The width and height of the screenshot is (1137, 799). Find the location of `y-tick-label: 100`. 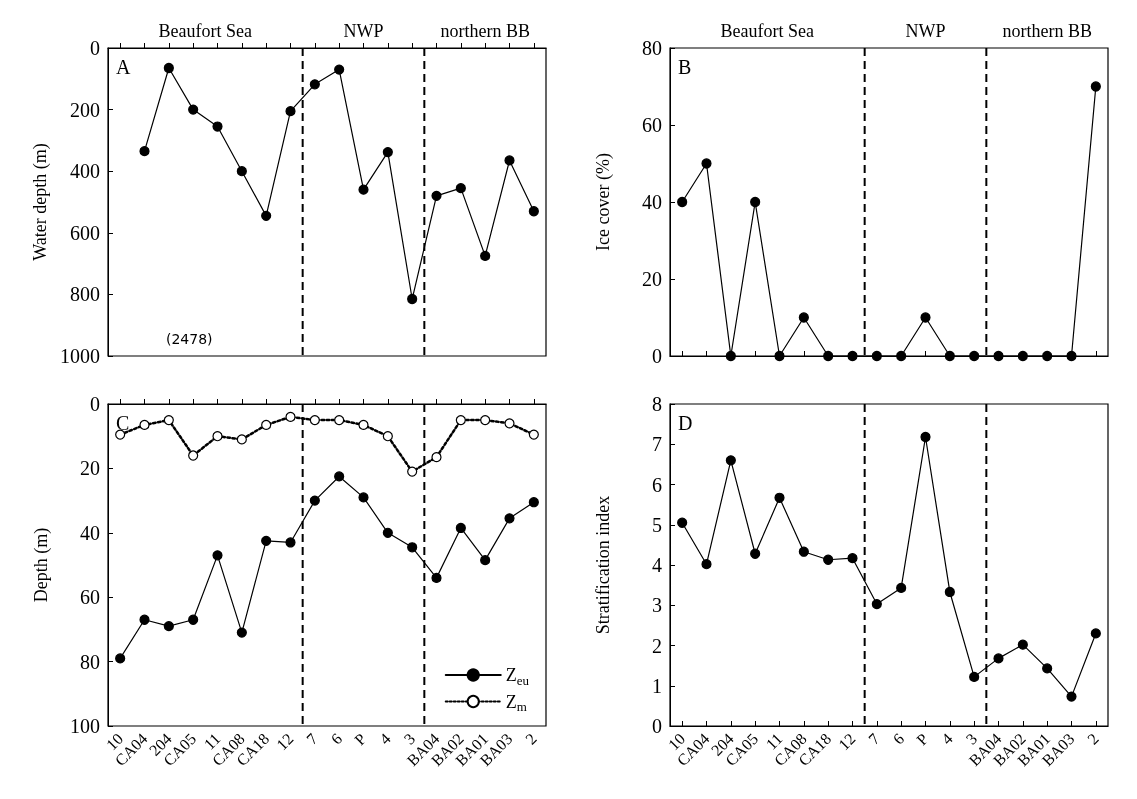

y-tick-label: 100 is located at coordinates (85, 726).